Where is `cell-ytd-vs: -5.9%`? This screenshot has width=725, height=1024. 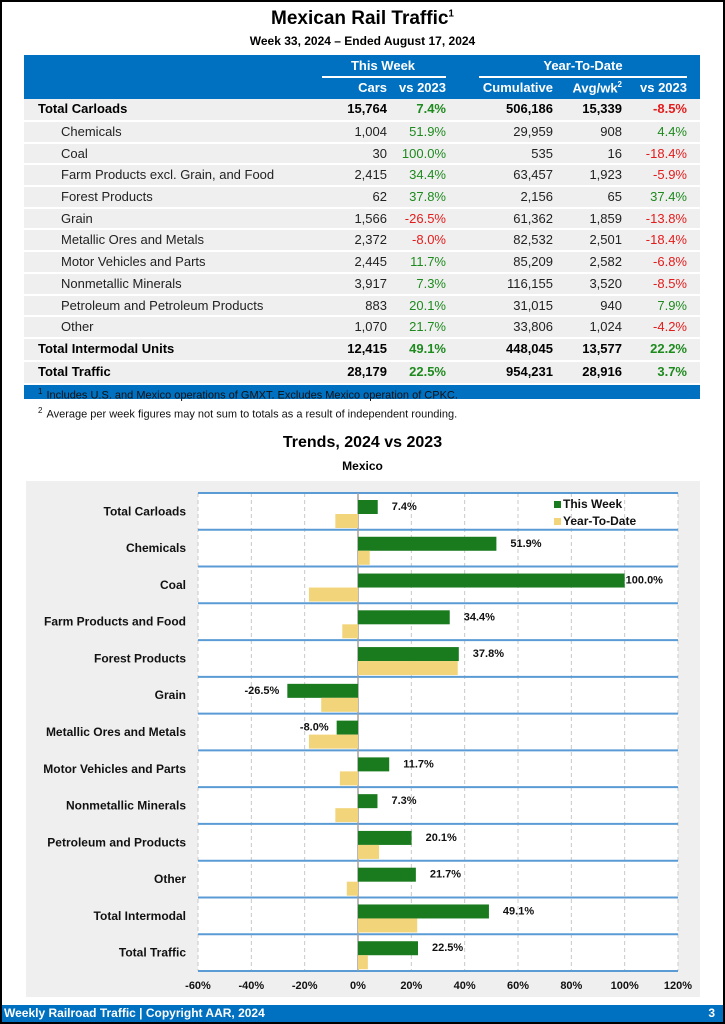
cell-ytd-vs: -5.9% is located at coordinates (670, 175).